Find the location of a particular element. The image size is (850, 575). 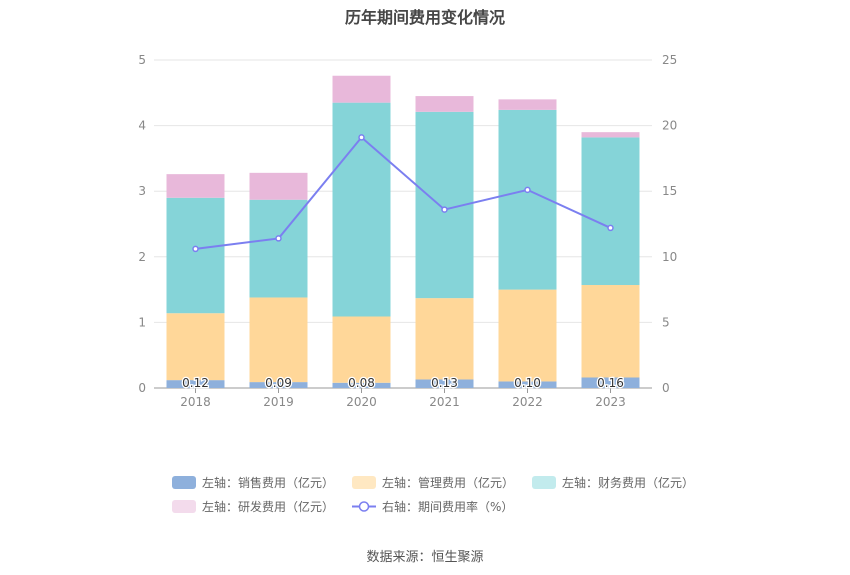

left-axis-tick-label: 4 is located at coordinates (142, 126).